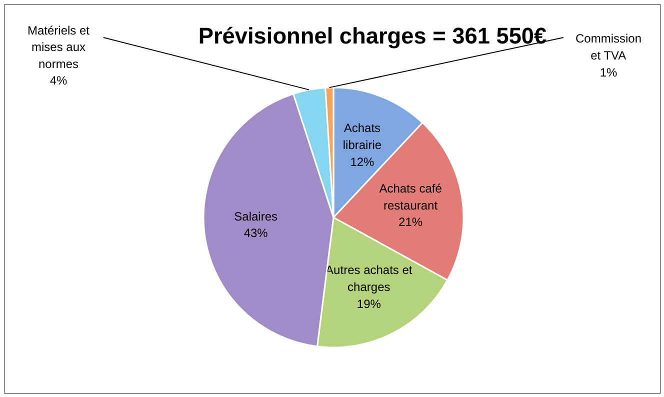 The height and width of the screenshot is (397, 664). I want to click on data-label: 4%, so click(59, 81).